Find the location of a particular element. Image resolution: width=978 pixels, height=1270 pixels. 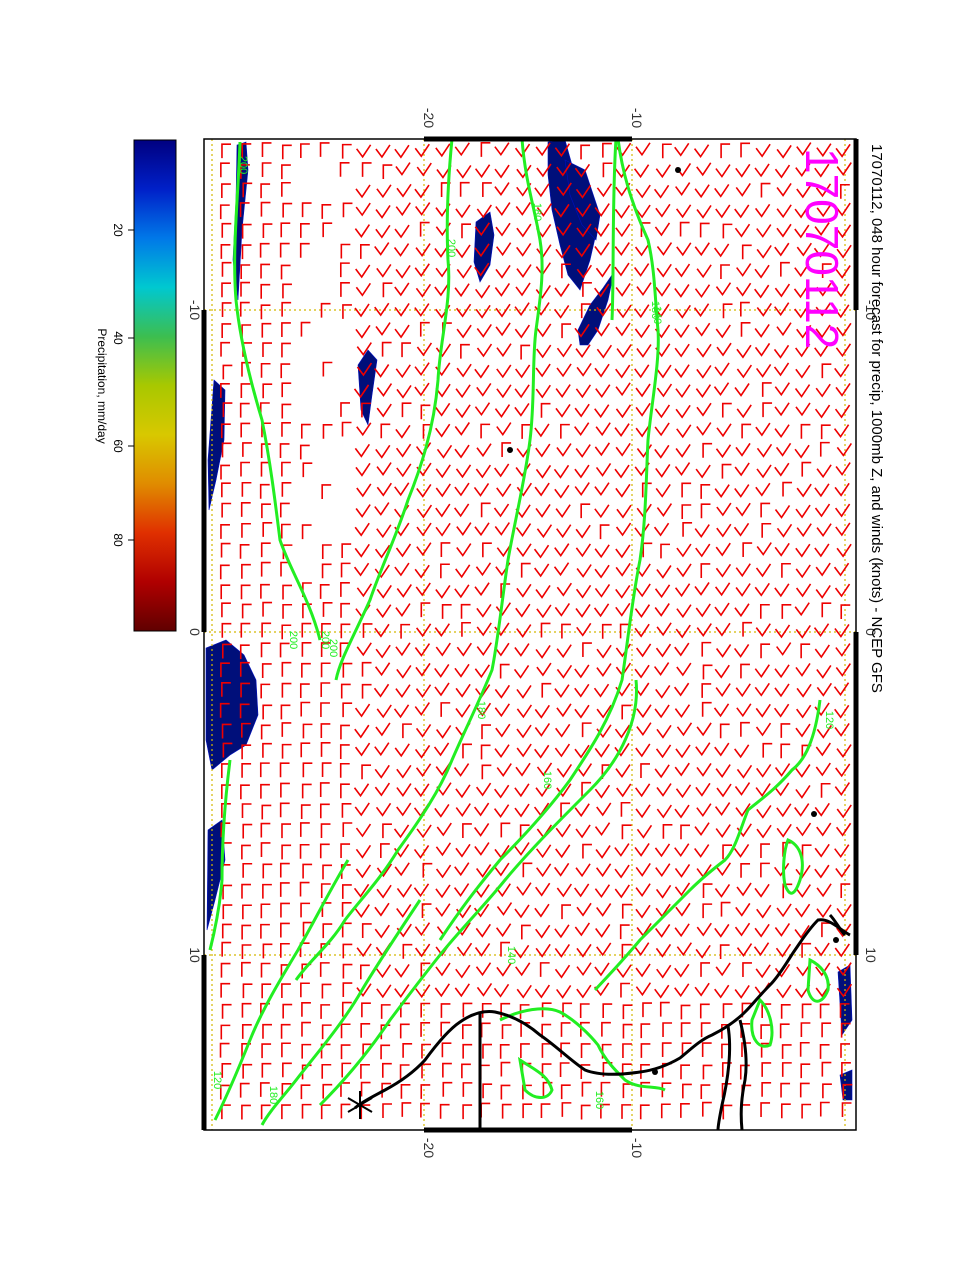

contour-label: 200 is located at coordinates (333, 648).